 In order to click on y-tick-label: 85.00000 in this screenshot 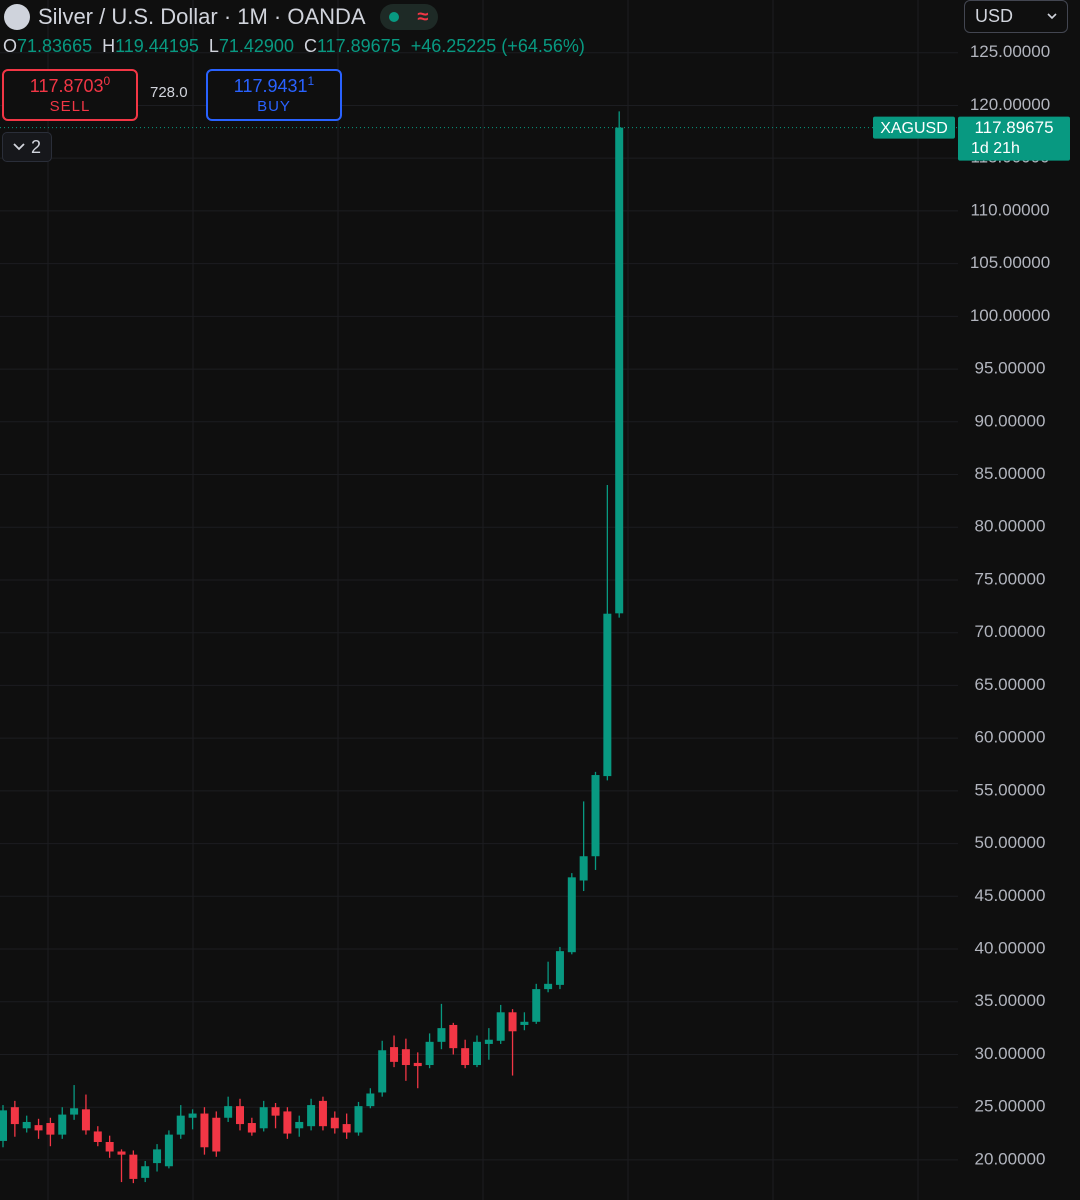, I will do `click(1010, 473)`.